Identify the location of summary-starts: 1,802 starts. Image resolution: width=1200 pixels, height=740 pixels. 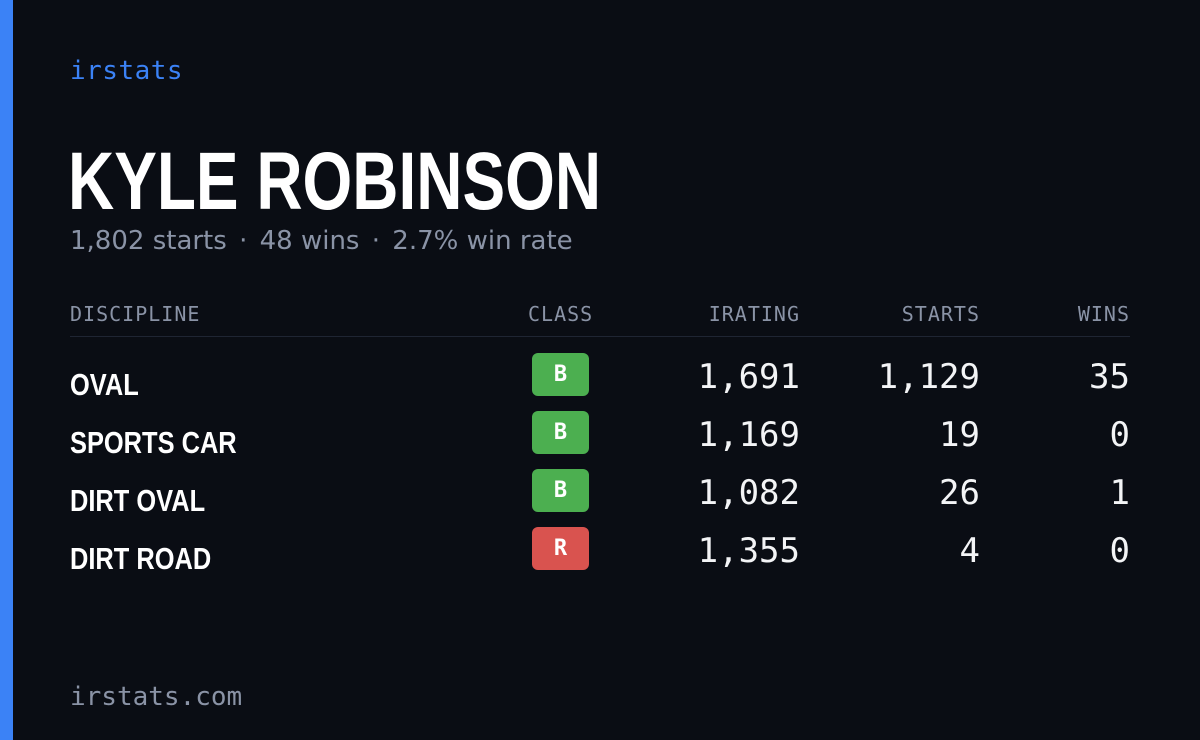
(148, 241).